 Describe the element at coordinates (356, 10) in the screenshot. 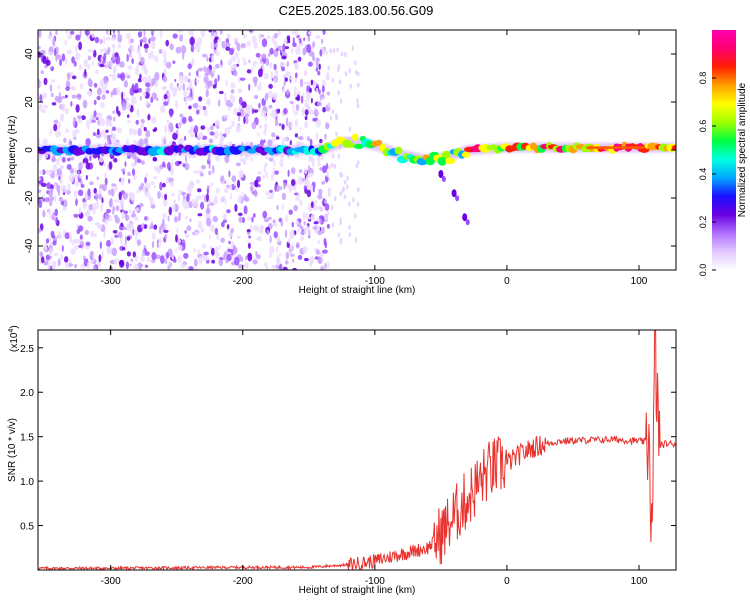

I see `figure-title: C2E5.2025.183.00.56.G09` at that location.